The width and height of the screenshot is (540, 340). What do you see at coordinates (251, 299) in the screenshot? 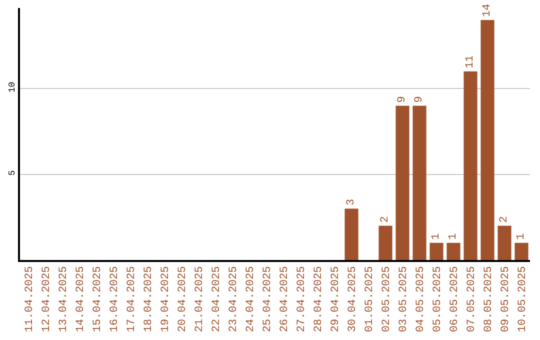
I see `x-tick-label: 24.04.2025` at bounding box center [251, 299].